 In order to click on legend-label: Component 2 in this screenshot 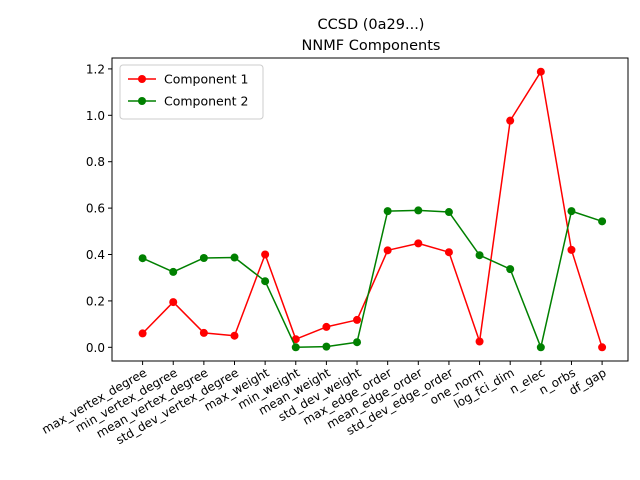, I will do `click(206, 101)`.